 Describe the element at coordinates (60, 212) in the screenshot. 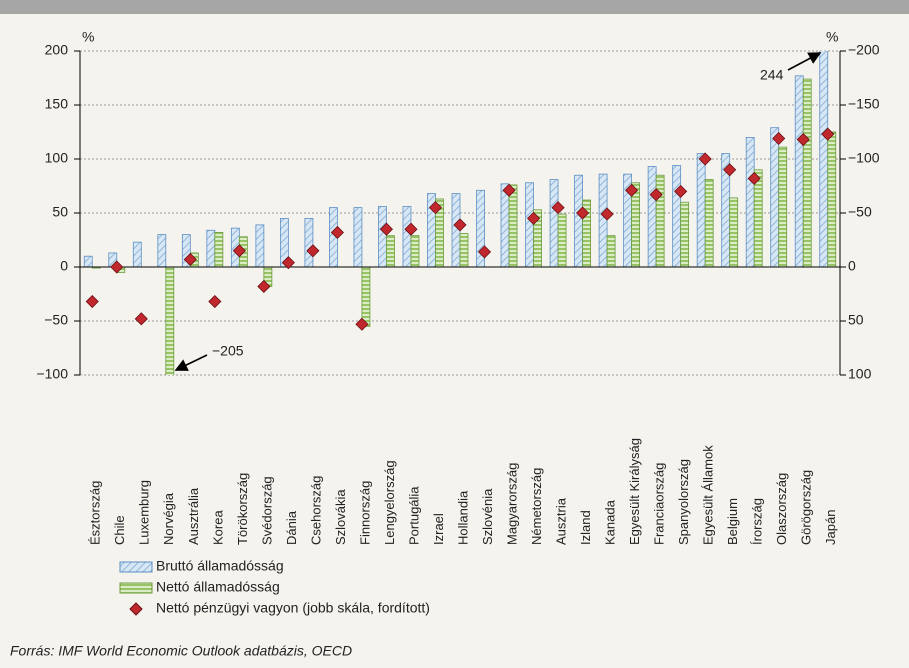

I see `y-tick-label: 50` at that location.